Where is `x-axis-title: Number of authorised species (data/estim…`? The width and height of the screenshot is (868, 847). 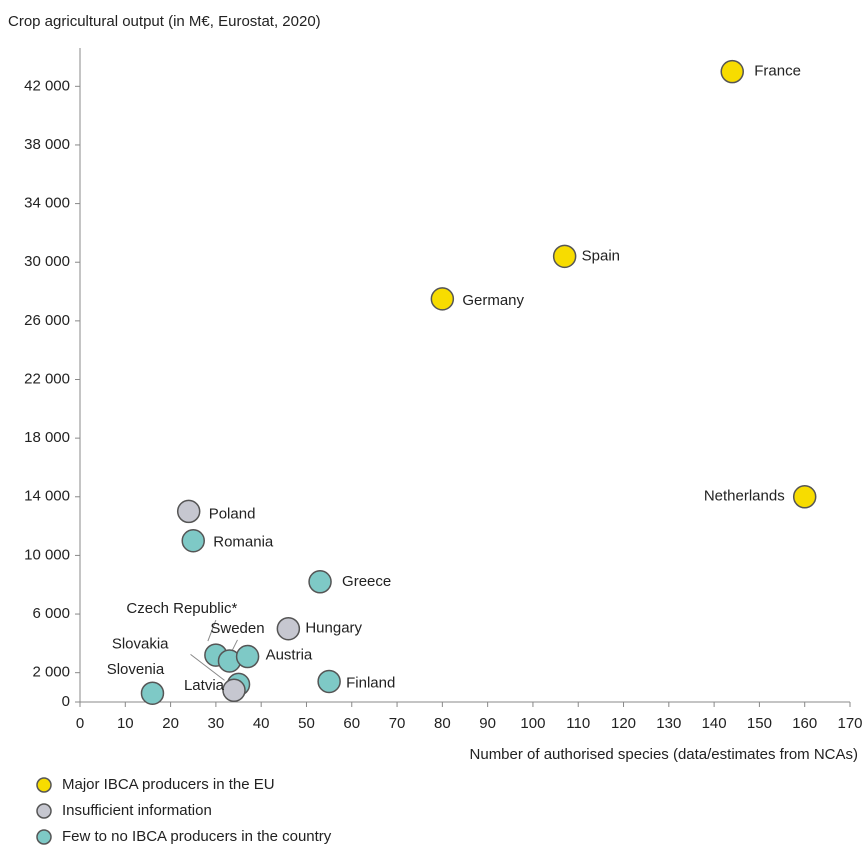
x-axis-title: Number of authorised species (data/estim… is located at coordinates (664, 754).